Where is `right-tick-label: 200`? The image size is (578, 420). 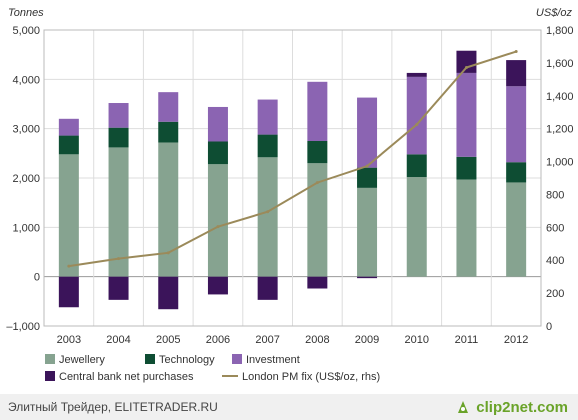
right-tick-label: 200 is located at coordinates (555, 294).